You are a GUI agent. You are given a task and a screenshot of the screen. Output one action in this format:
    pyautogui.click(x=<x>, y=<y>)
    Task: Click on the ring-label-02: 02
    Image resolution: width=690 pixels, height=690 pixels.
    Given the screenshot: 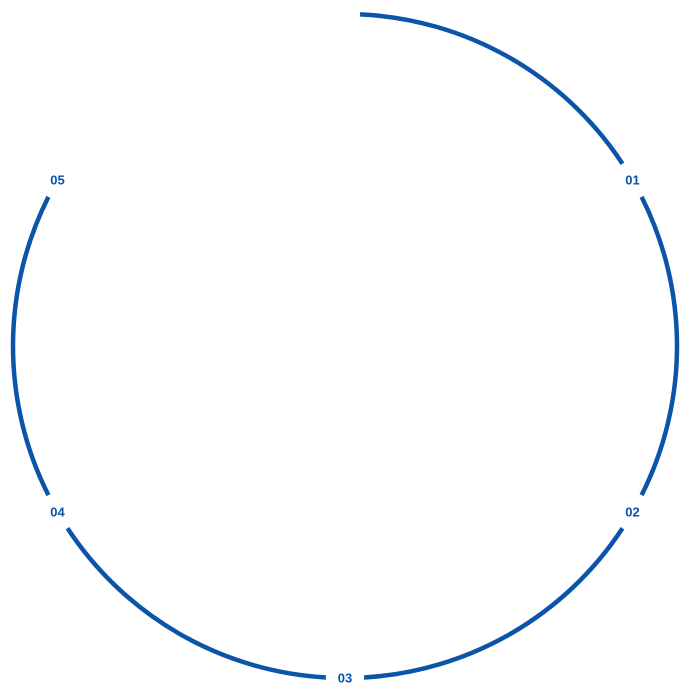 What is the action you would take?
    pyautogui.click(x=632, y=512)
    